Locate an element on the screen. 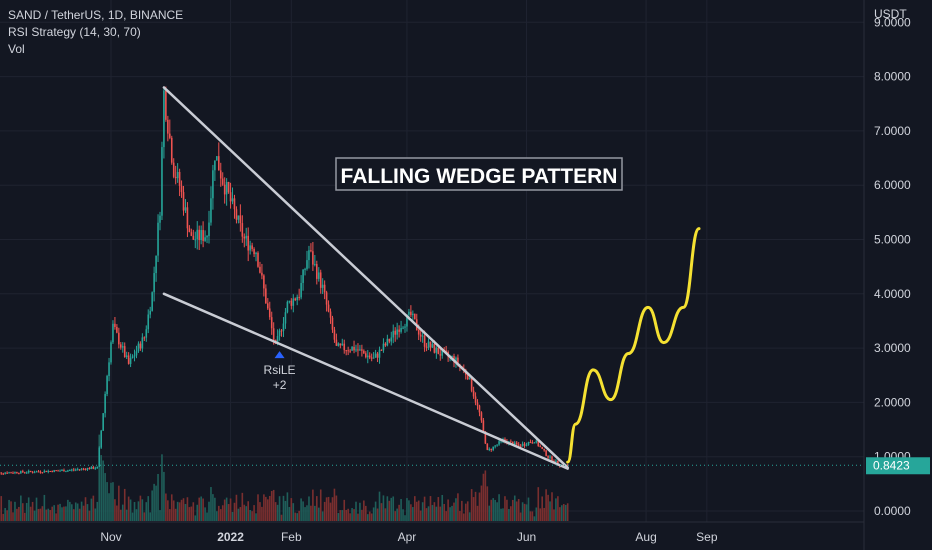 Image resolution: width=932 pixels, height=550 pixels. projection-path is located at coordinates (633, 345).